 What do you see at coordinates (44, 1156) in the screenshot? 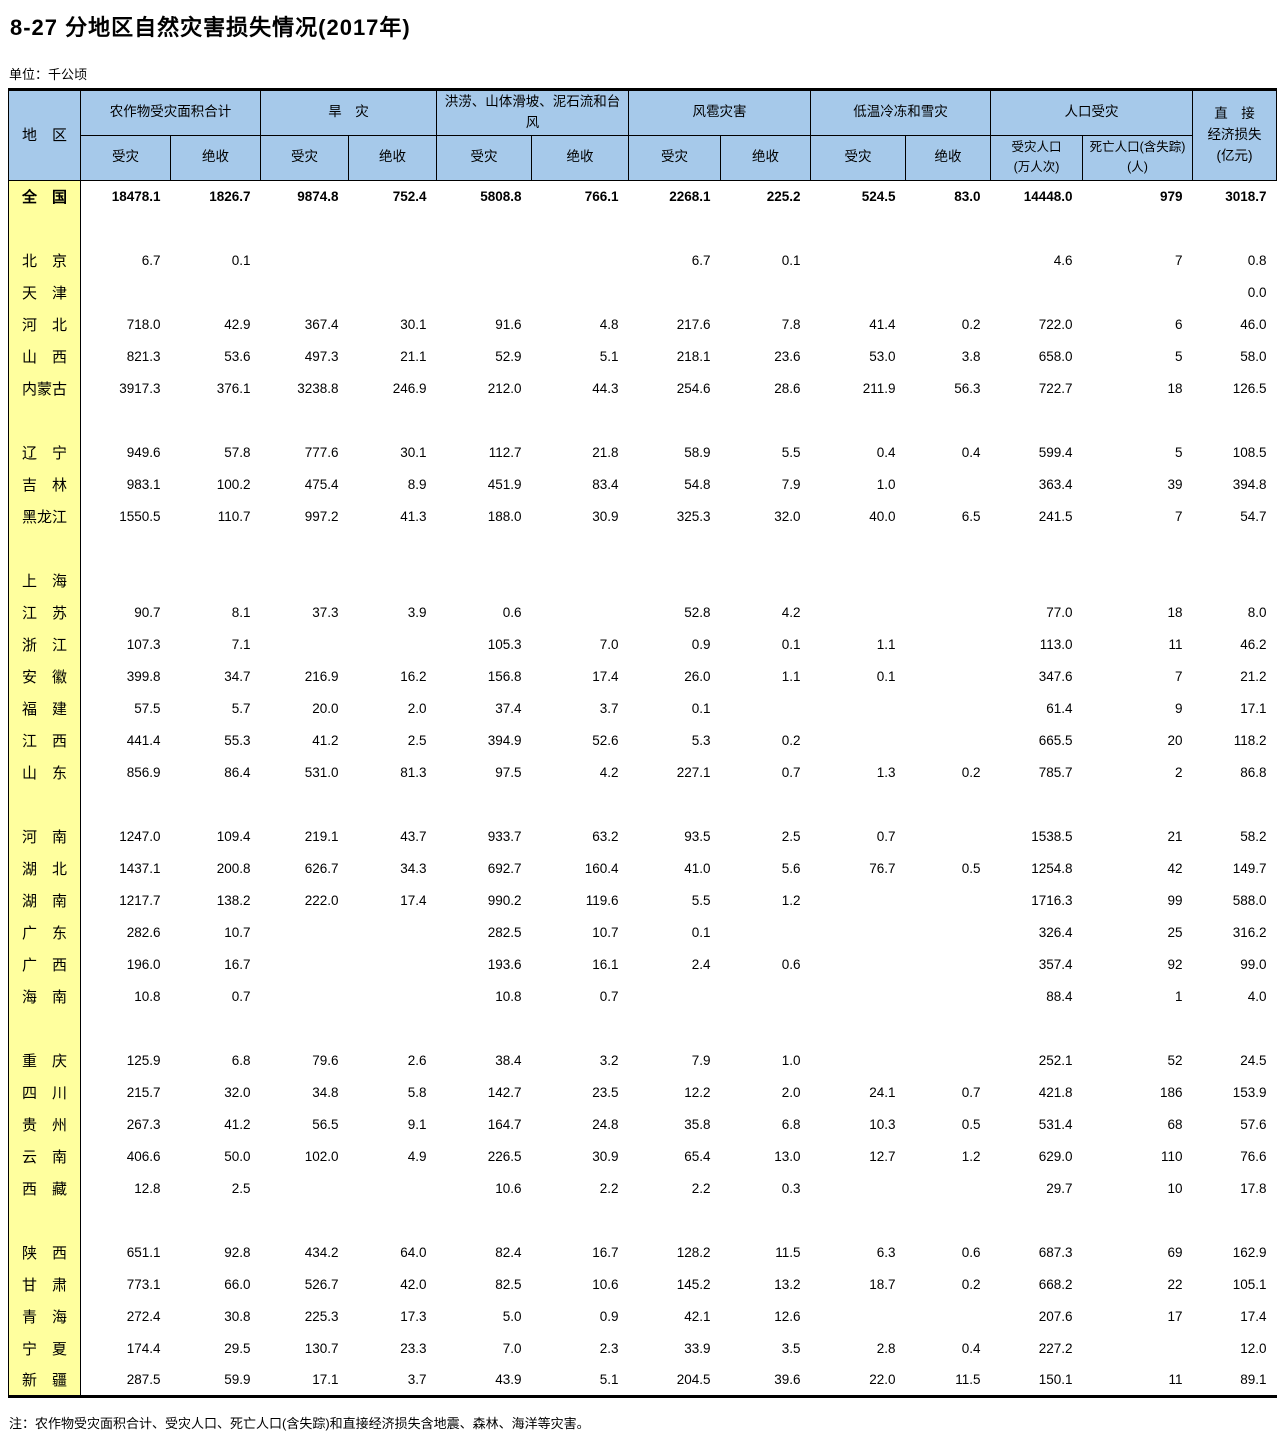
I see `region-cell: 云 南` at bounding box center [44, 1156].